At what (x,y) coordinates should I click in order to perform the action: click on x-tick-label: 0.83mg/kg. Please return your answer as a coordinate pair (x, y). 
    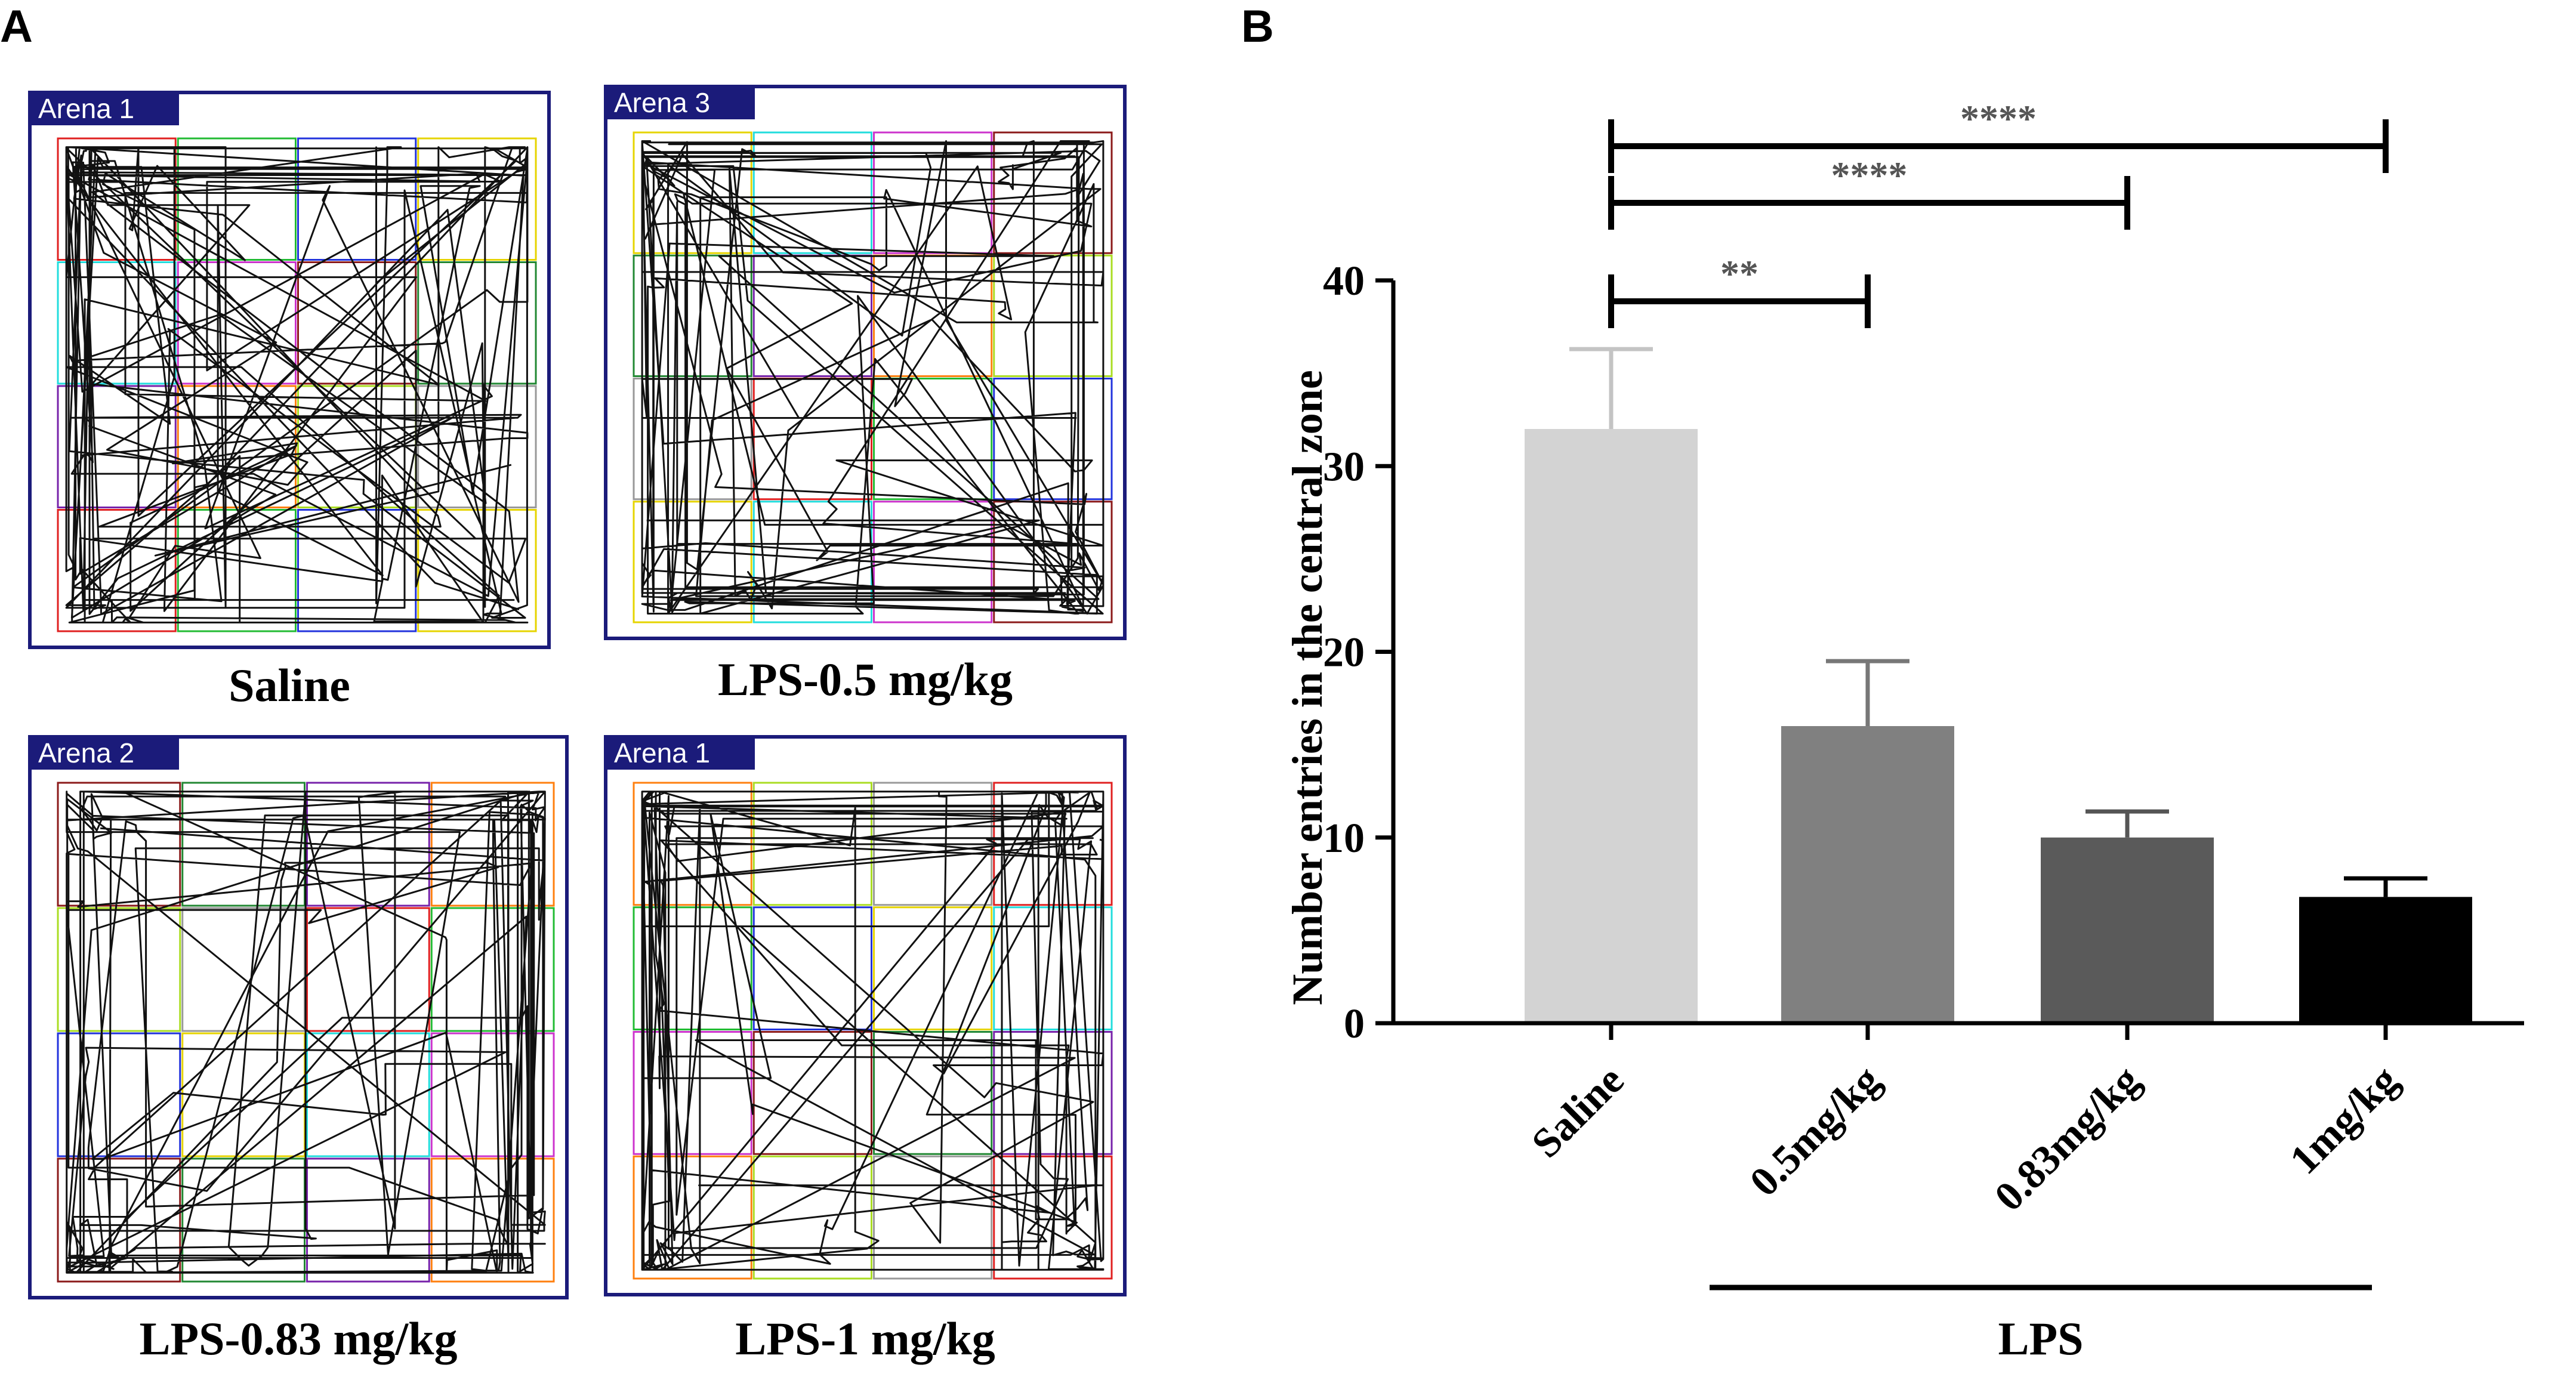
    Looking at the image, I should click on (2067, 1138).